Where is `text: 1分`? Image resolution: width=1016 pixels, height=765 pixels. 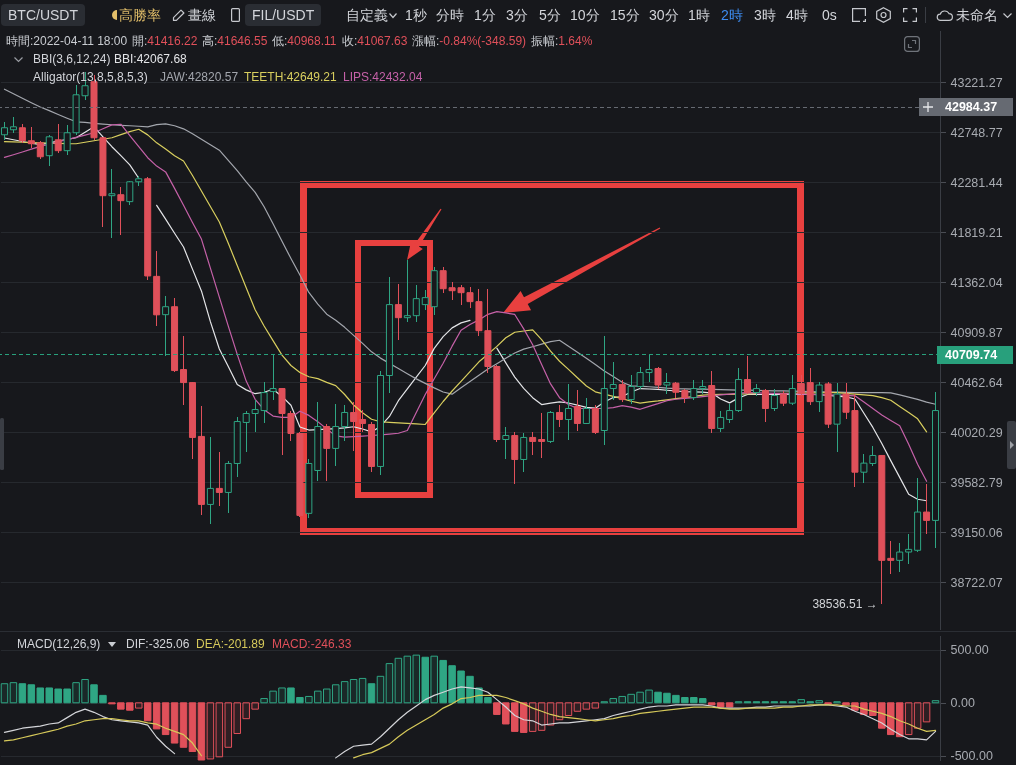 text: 1分 is located at coordinates (485, 15).